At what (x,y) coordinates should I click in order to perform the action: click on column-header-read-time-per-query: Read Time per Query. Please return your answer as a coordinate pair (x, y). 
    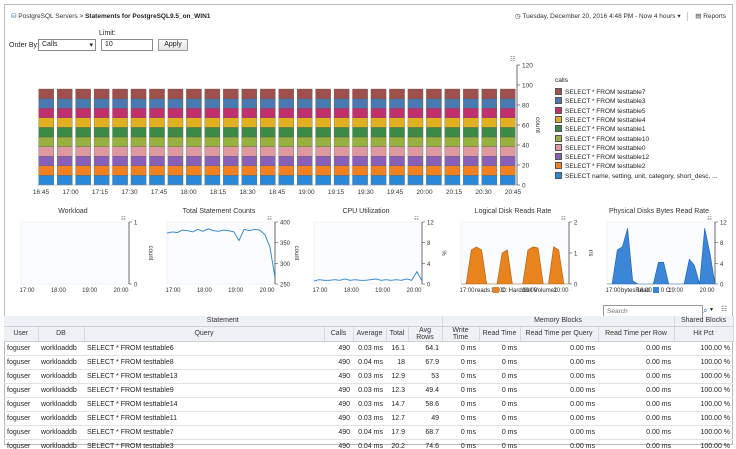
    Looking at the image, I should click on (559, 334).